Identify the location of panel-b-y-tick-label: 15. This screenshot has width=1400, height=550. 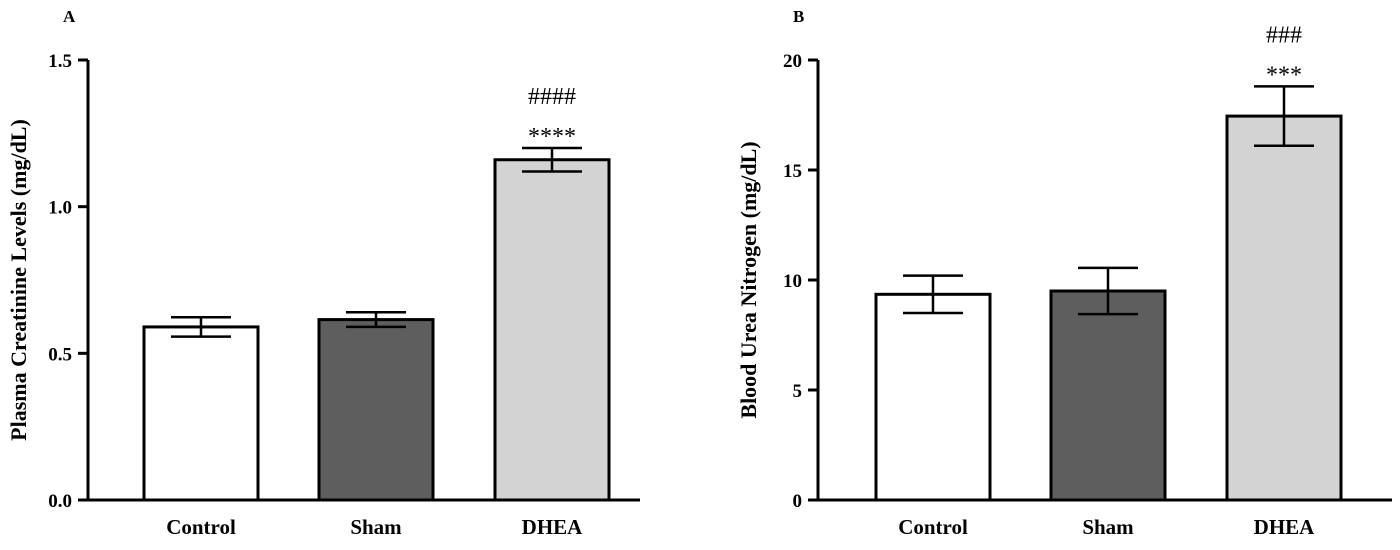
(792, 171).